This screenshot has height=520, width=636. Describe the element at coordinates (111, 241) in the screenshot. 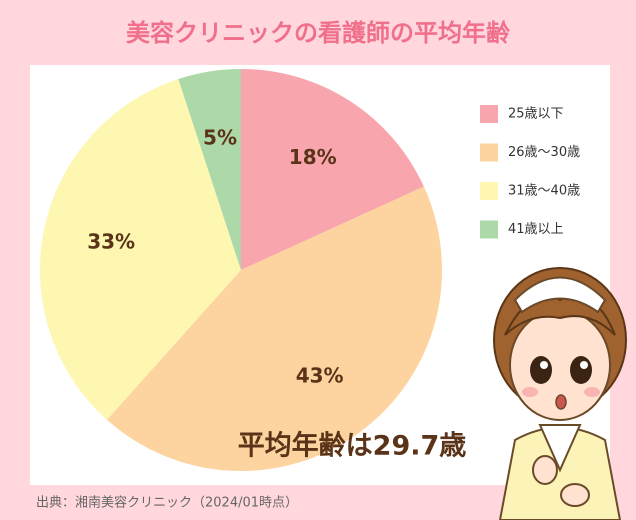

I see `data-label: 33%` at that location.